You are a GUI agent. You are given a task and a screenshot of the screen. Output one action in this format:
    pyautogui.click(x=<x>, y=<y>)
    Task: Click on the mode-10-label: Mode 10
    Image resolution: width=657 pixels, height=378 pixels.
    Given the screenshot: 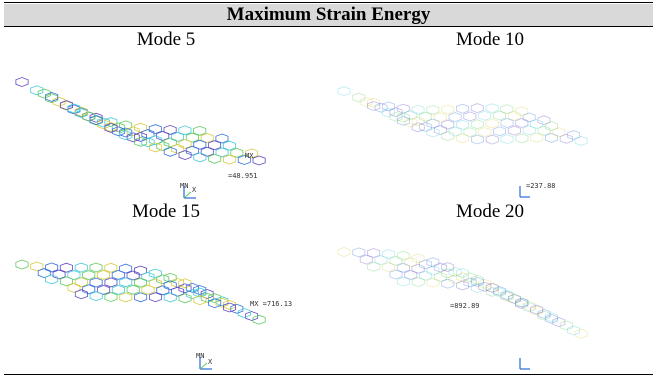 What is the action you would take?
    pyautogui.click(x=490, y=39)
    